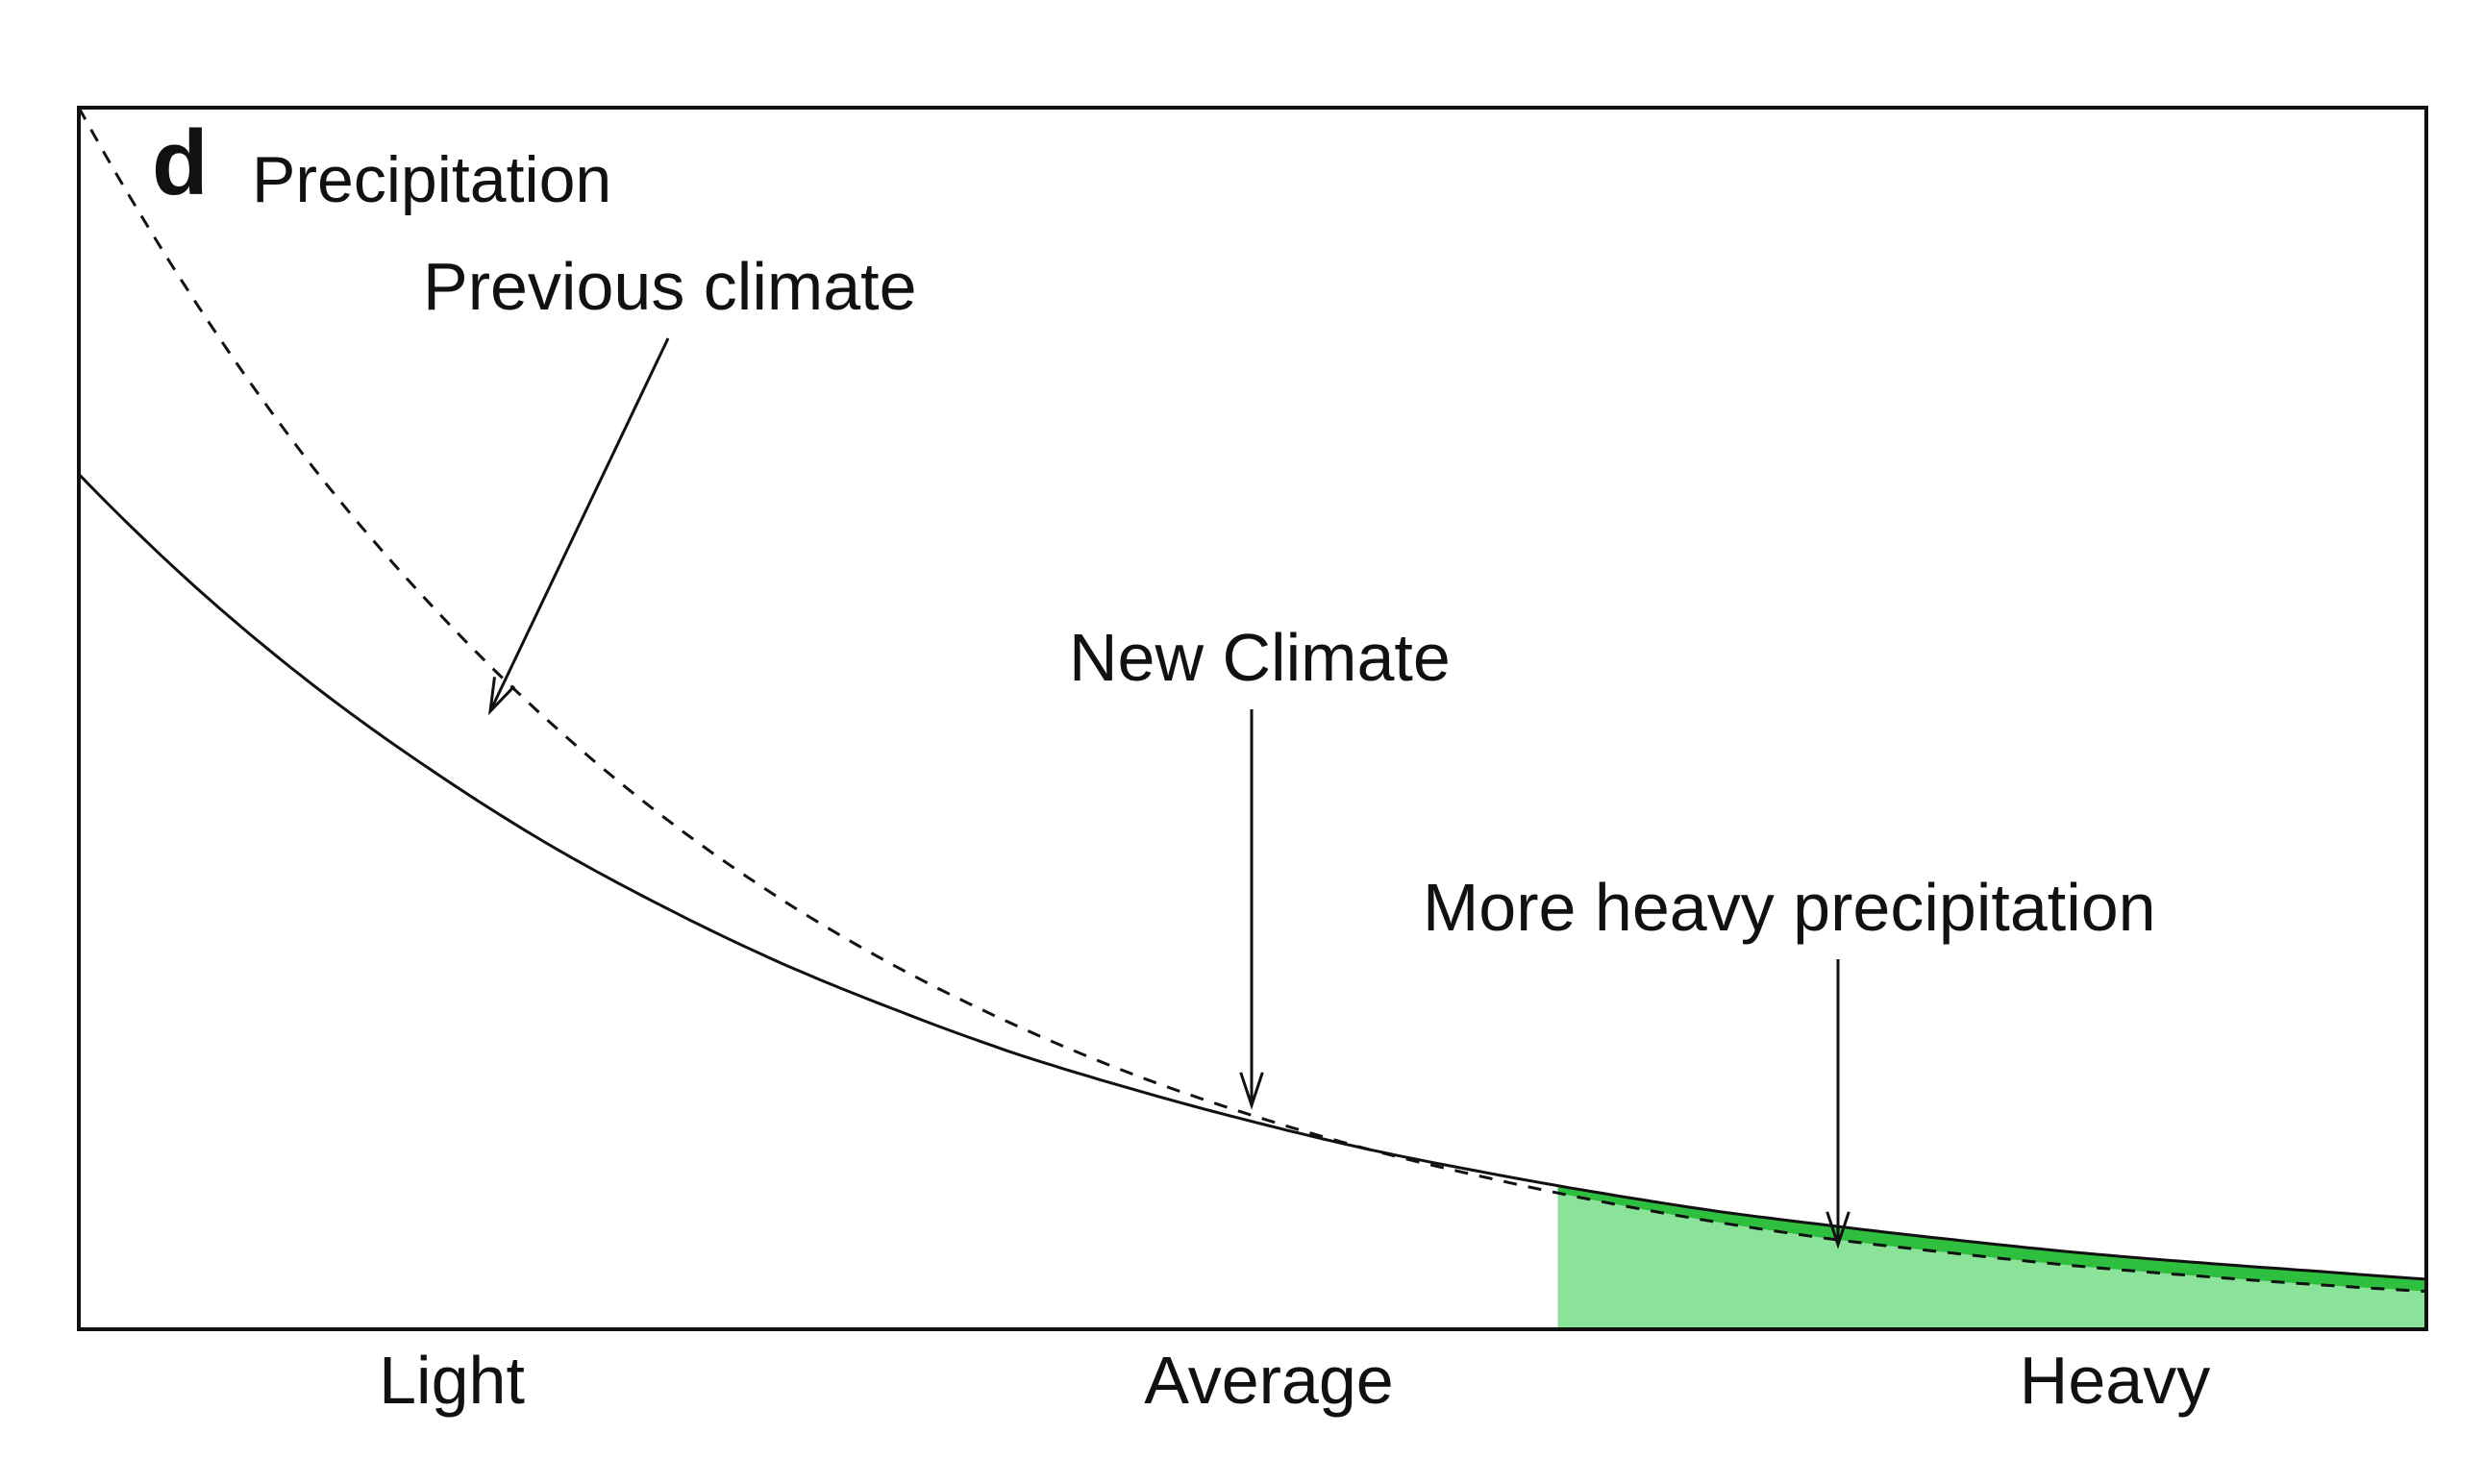 The image size is (2484, 1484). Describe the element at coordinates (670, 286) in the screenshot. I see `previous-climate-label: Previous climate` at that location.